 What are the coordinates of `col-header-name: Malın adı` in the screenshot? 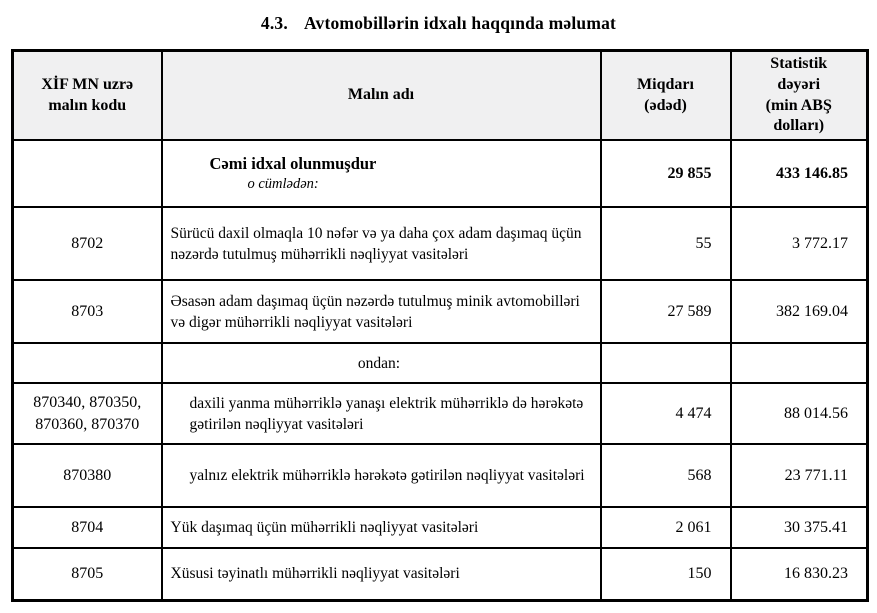 It's located at (381, 95).